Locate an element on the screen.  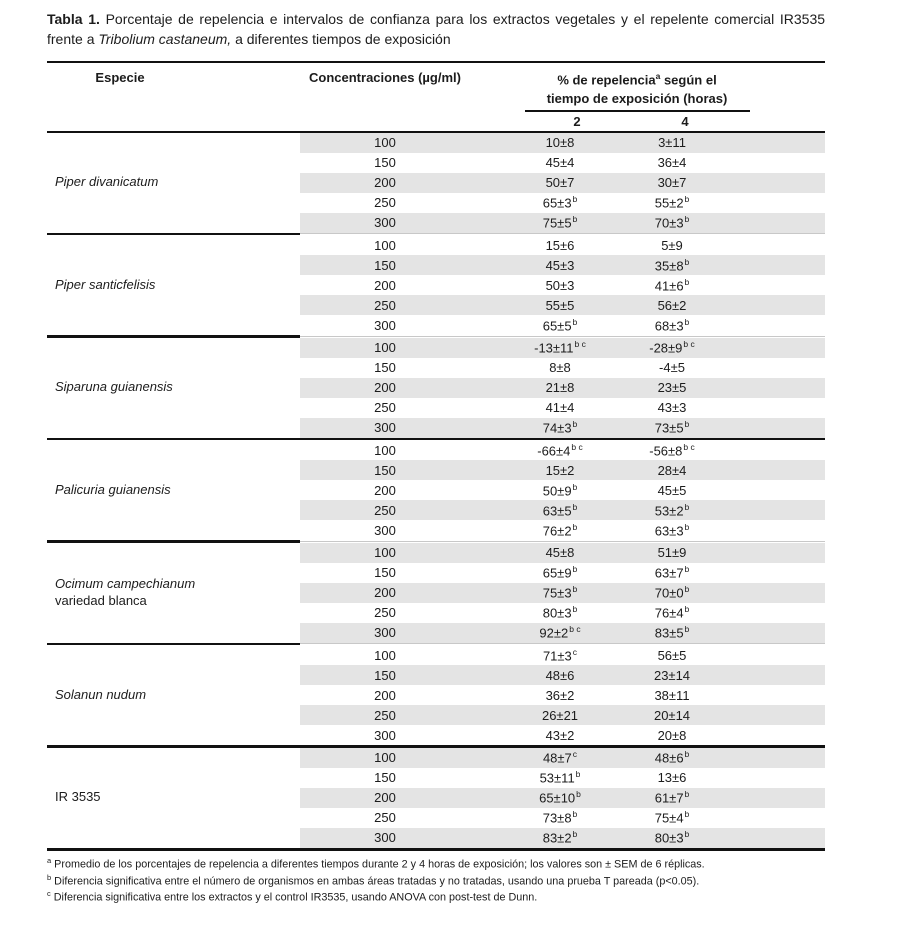
repellency-2h-cell: 55±5 is located at coordinates (560, 305).